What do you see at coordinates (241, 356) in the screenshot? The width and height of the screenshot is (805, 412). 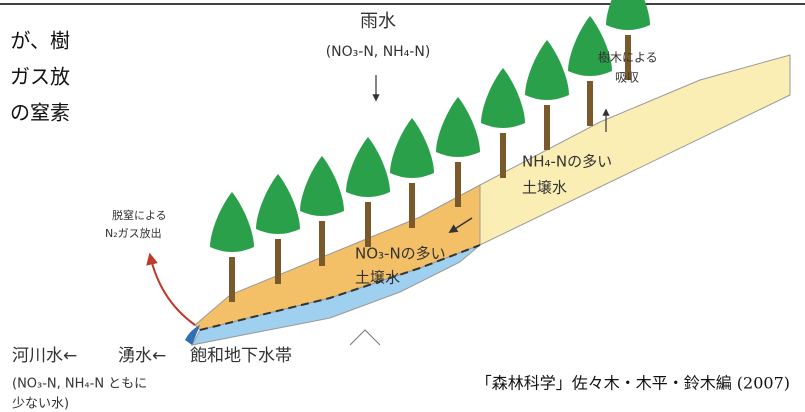 I see `flow-label: 飽和地下水帯` at bounding box center [241, 356].